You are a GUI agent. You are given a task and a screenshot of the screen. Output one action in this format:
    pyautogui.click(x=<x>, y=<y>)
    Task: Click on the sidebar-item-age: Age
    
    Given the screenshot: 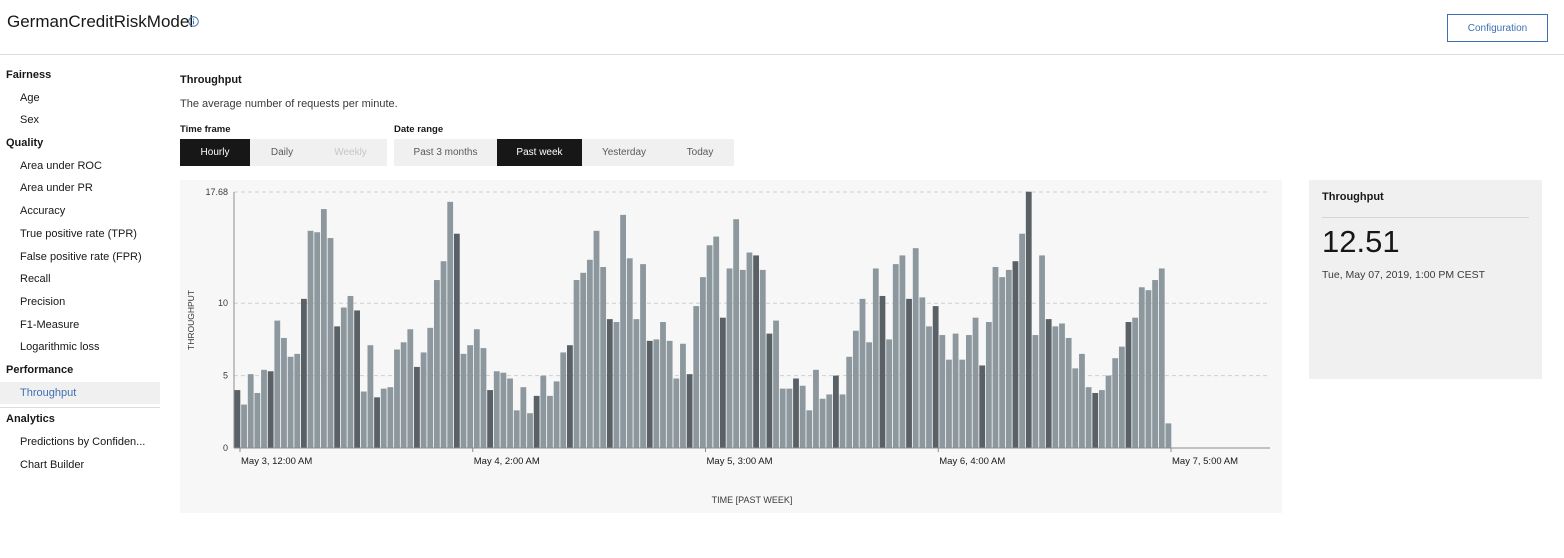 What is the action you would take?
    pyautogui.click(x=30, y=97)
    